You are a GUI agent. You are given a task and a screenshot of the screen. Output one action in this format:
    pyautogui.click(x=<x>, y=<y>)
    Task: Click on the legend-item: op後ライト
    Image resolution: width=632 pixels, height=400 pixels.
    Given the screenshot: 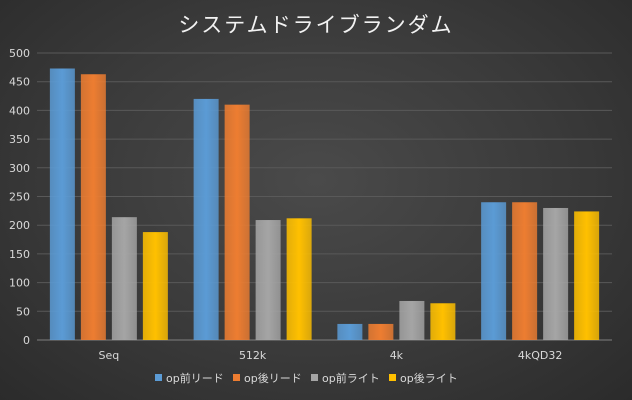 What is the action you would take?
    pyautogui.click(x=423, y=378)
    